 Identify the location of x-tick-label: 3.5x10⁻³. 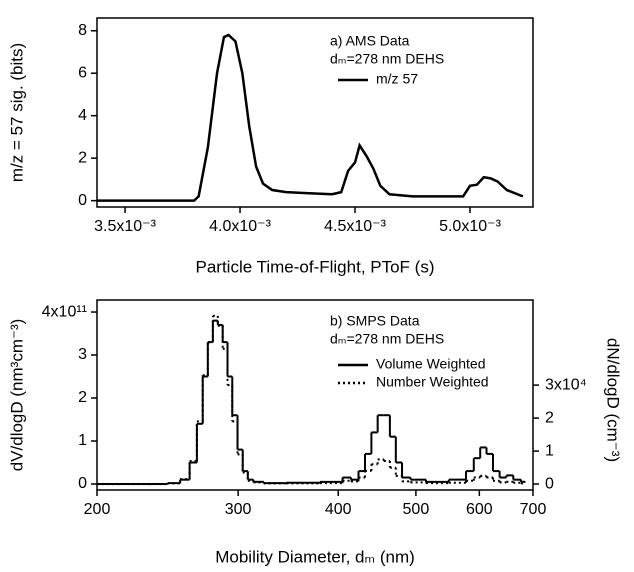
(125, 226).